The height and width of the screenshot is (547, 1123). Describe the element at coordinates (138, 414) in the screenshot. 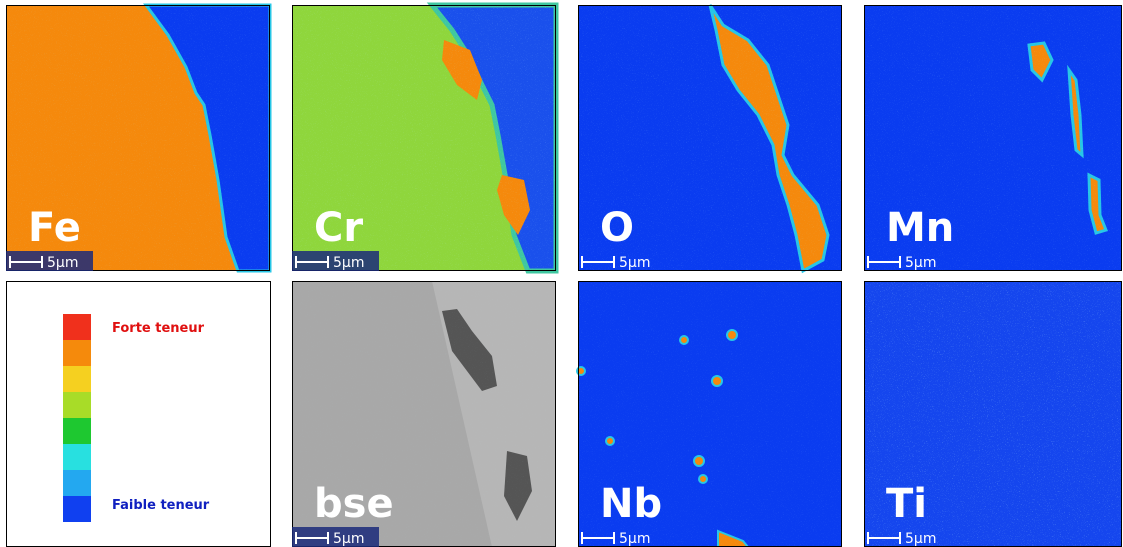

I see `legend-panel: Forte teneur Faible teneur` at that location.